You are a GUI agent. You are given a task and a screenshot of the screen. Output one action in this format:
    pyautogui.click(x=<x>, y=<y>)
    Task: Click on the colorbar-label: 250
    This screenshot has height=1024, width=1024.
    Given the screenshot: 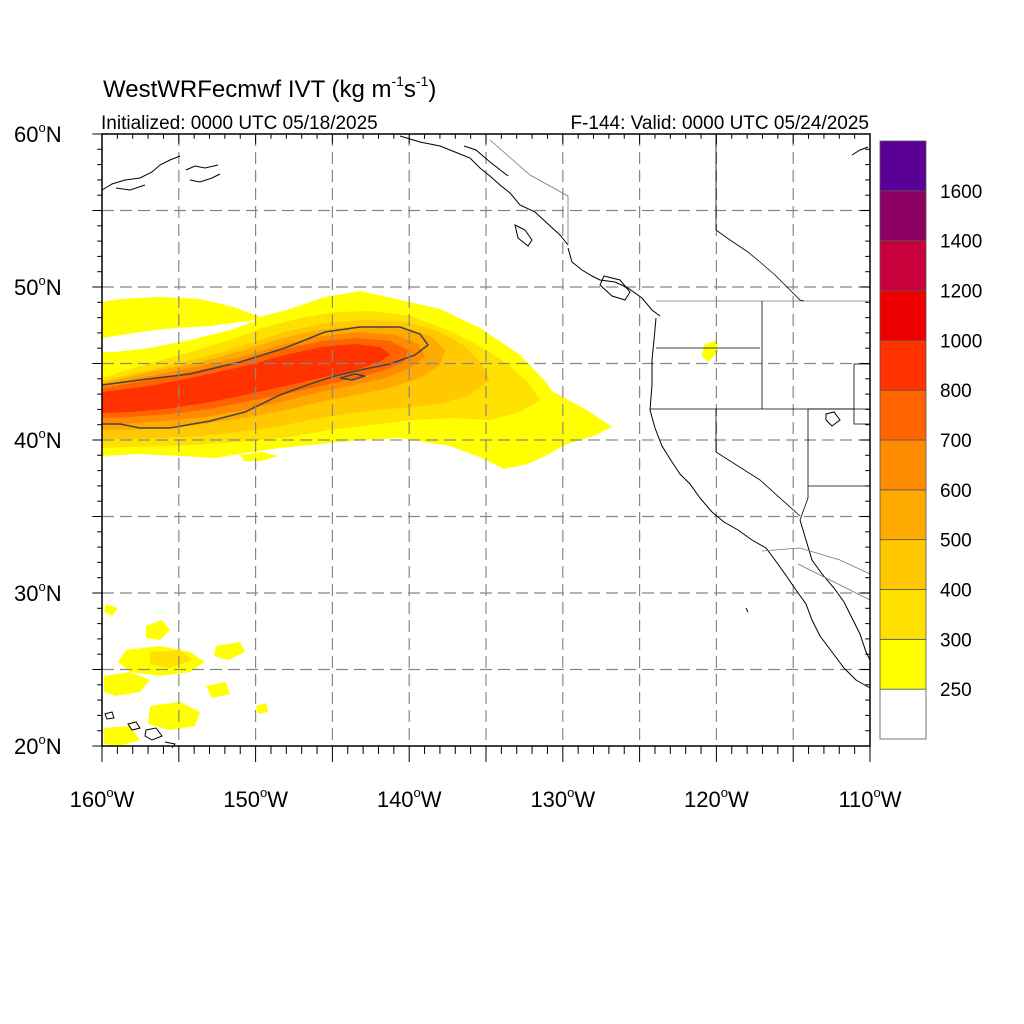 What is the action you would take?
    pyautogui.click(x=956, y=690)
    